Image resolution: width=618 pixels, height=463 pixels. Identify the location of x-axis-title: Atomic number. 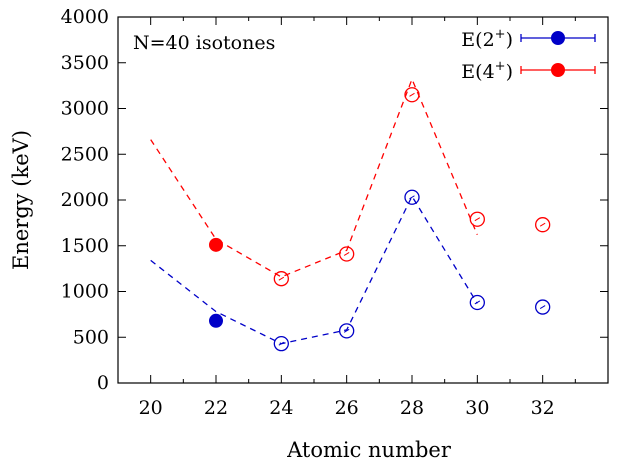
(369, 450).